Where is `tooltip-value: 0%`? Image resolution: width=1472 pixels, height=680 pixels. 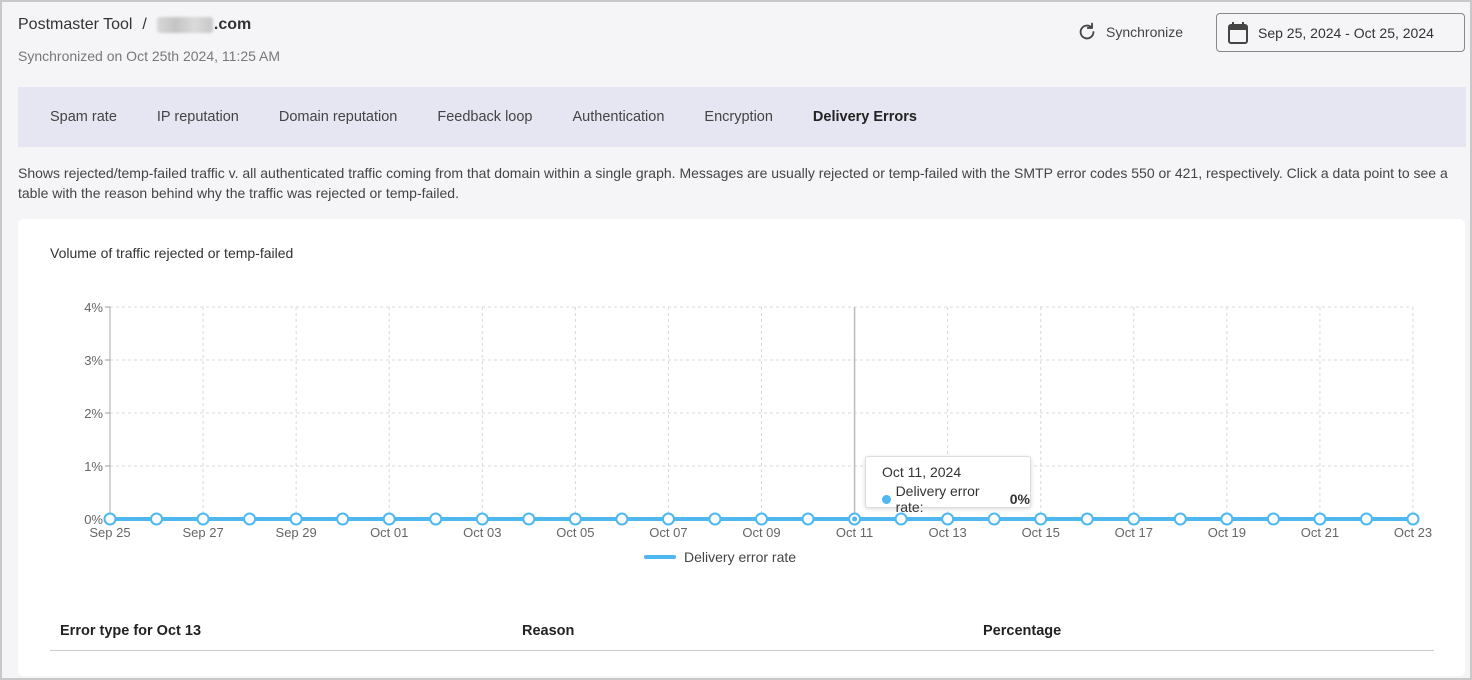 tooltip-value: 0% is located at coordinates (1019, 499).